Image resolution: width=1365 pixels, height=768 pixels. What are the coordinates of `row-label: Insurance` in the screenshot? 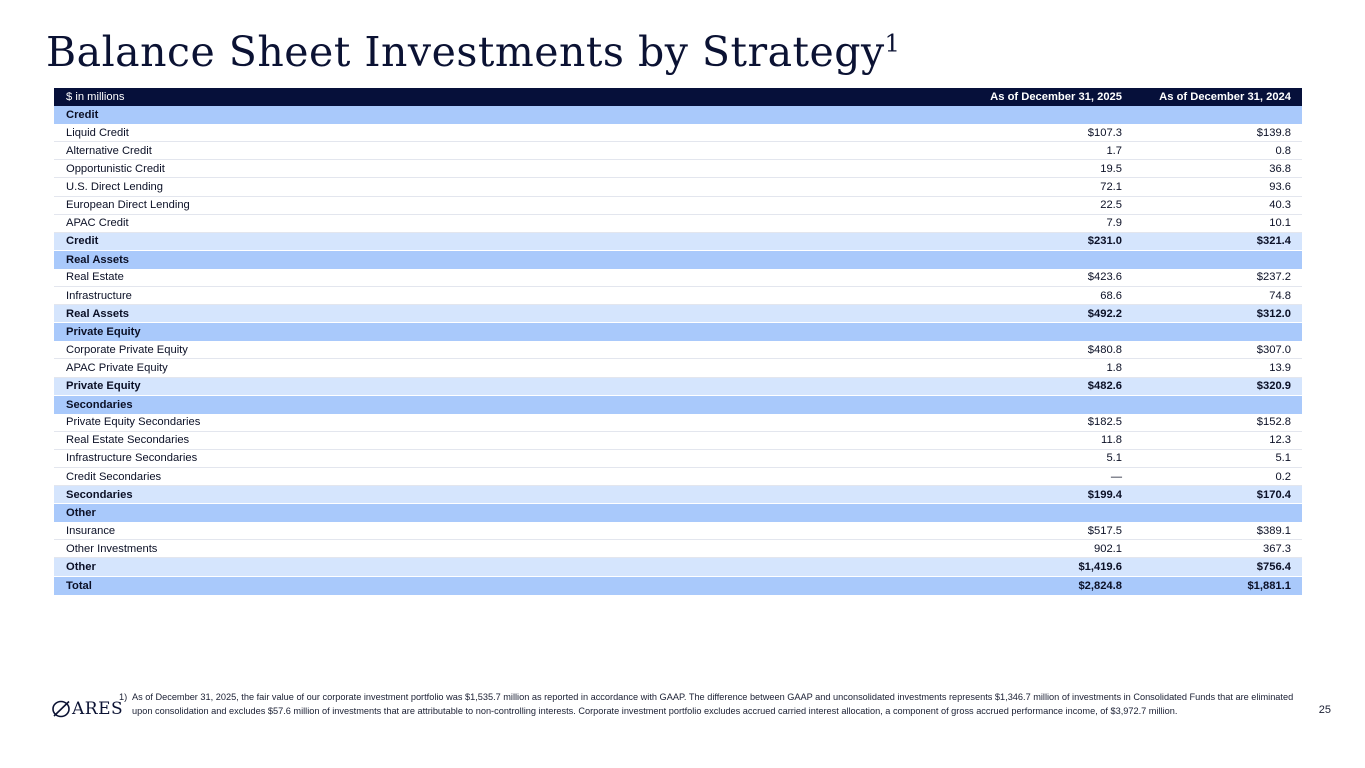 It's located at (91, 530).